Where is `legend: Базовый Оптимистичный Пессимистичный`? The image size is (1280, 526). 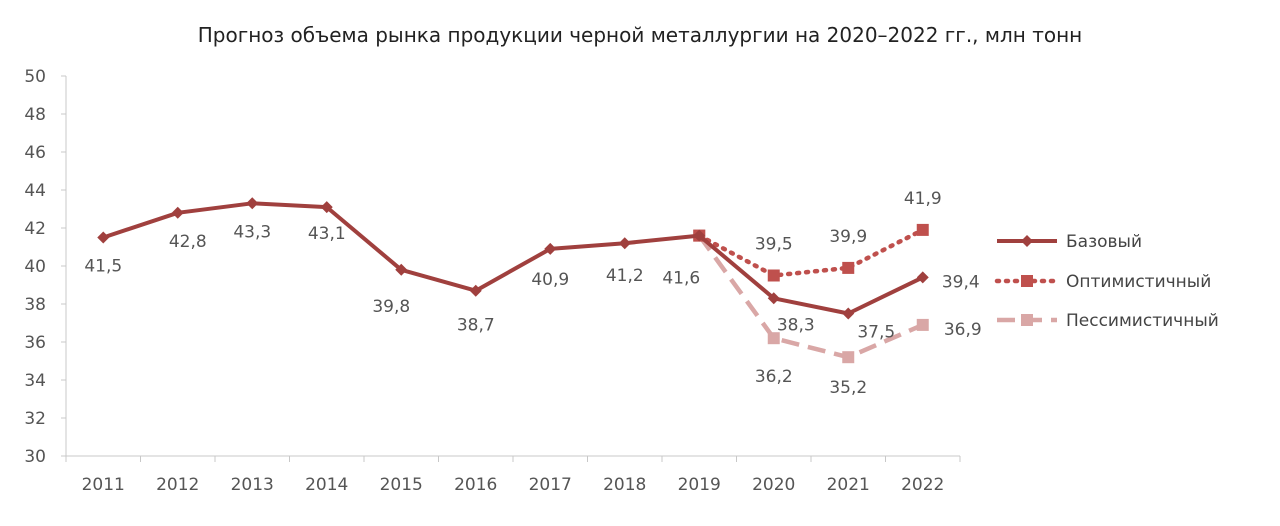 legend: Базовый Оптимистичный Пессимистичный is located at coordinates (1106, 281).